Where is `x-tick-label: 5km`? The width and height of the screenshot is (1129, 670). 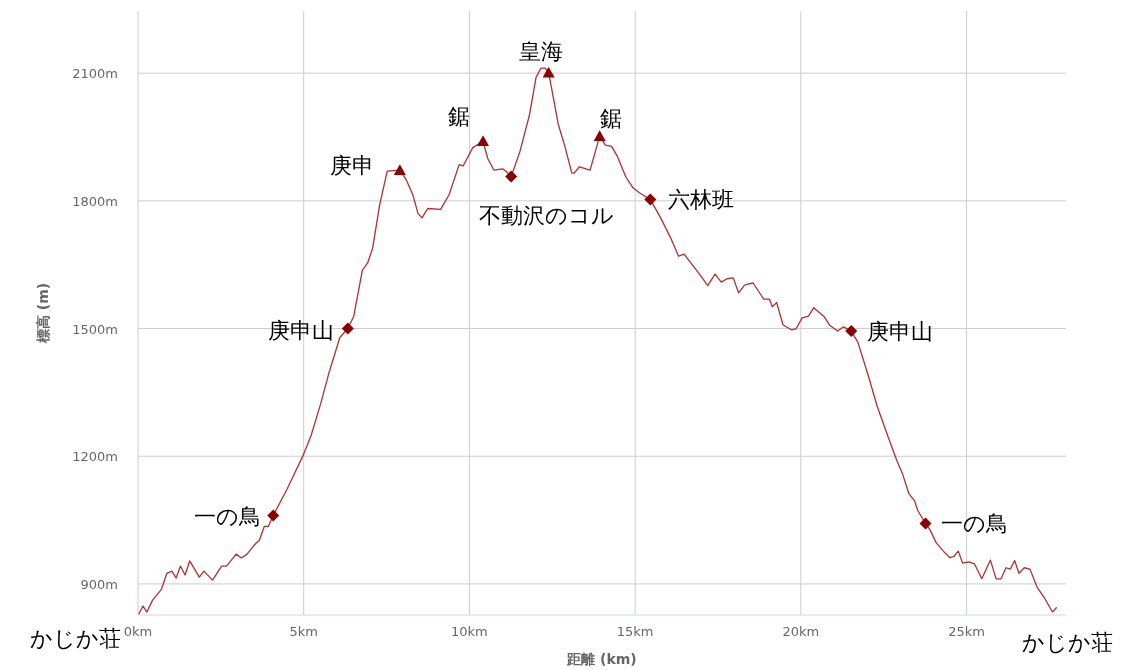
x-tick-label: 5km is located at coordinates (303, 631).